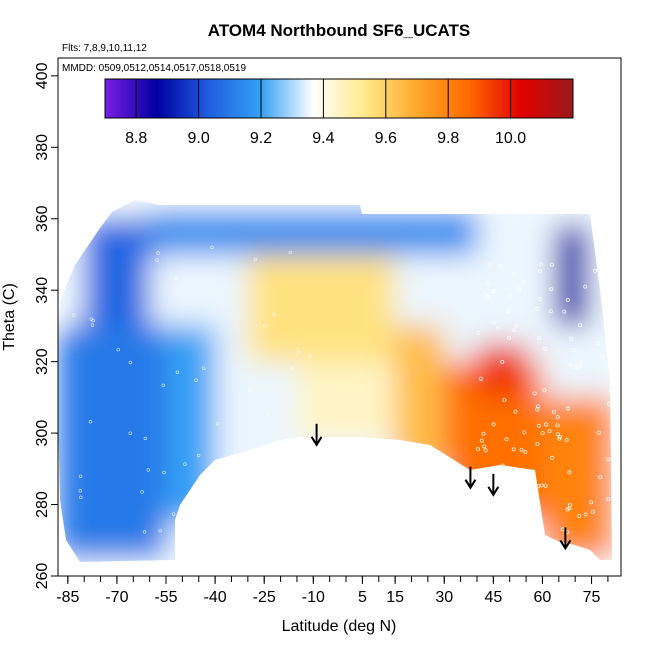 The height and width of the screenshot is (655, 650). What do you see at coordinates (510, 138) in the screenshot?
I see `colorbar-tick-label: 10.0` at bounding box center [510, 138].